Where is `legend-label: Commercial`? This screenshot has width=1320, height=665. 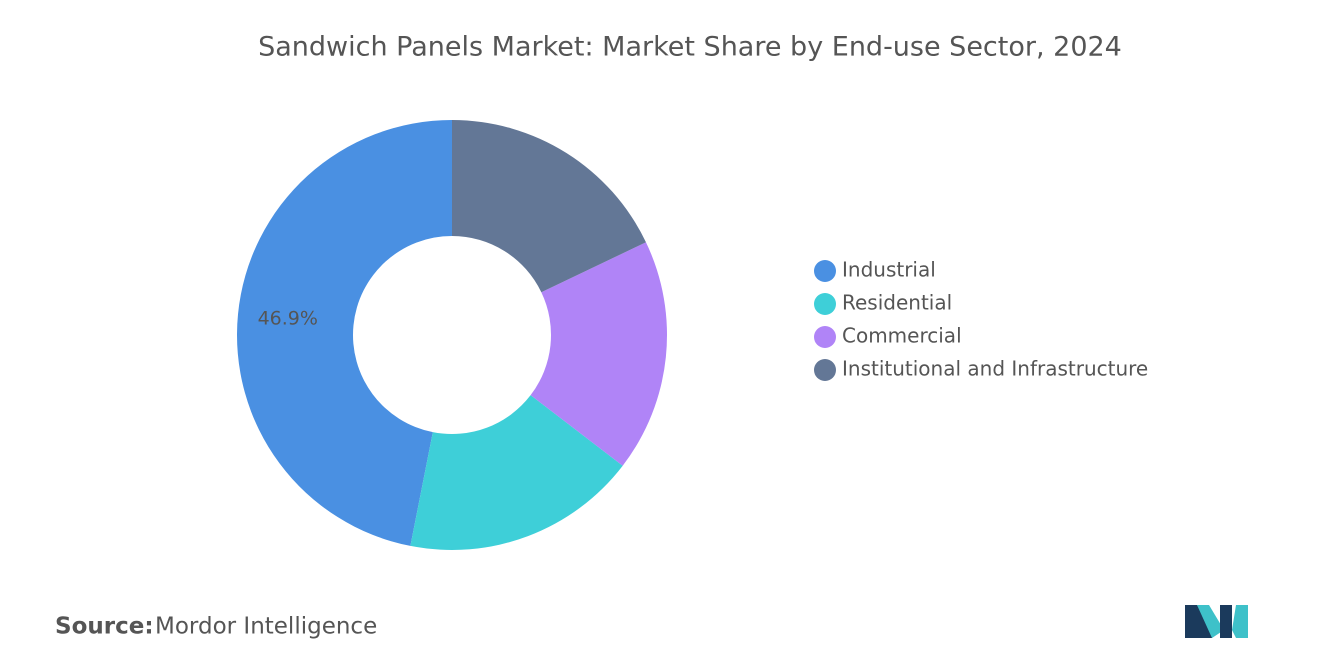
legend-label: Commercial is located at coordinates (902, 336).